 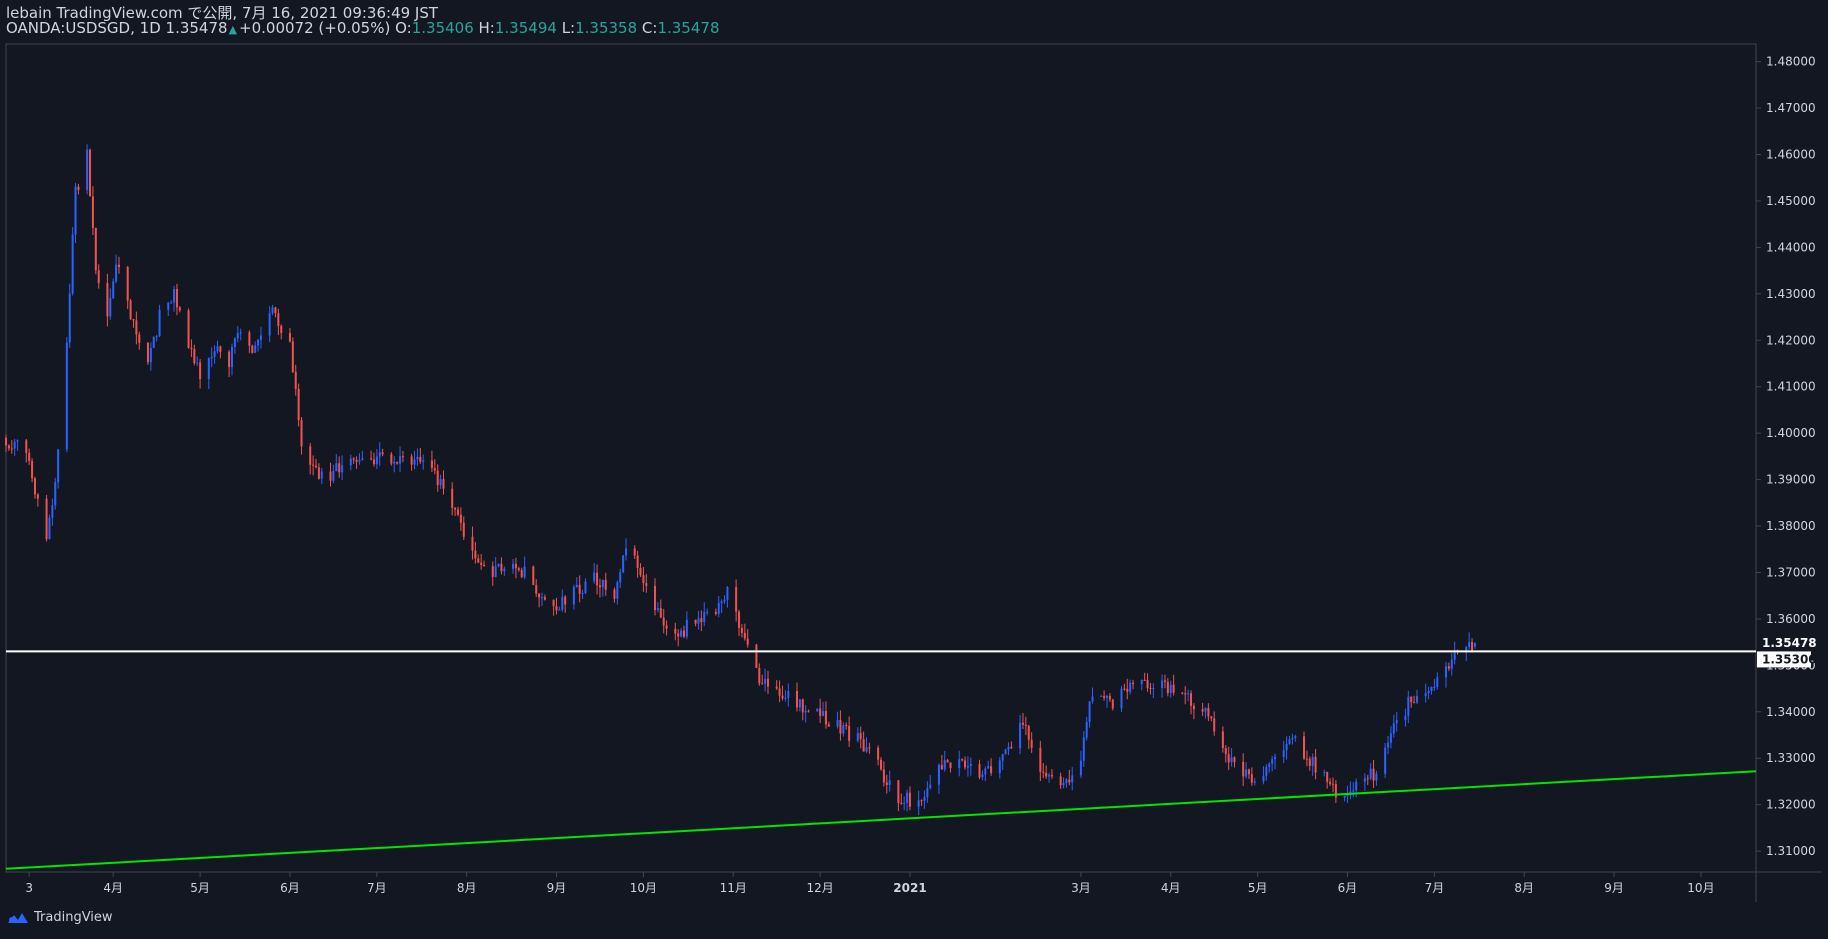 I want to click on support-trendline, so click(x=881, y=820).